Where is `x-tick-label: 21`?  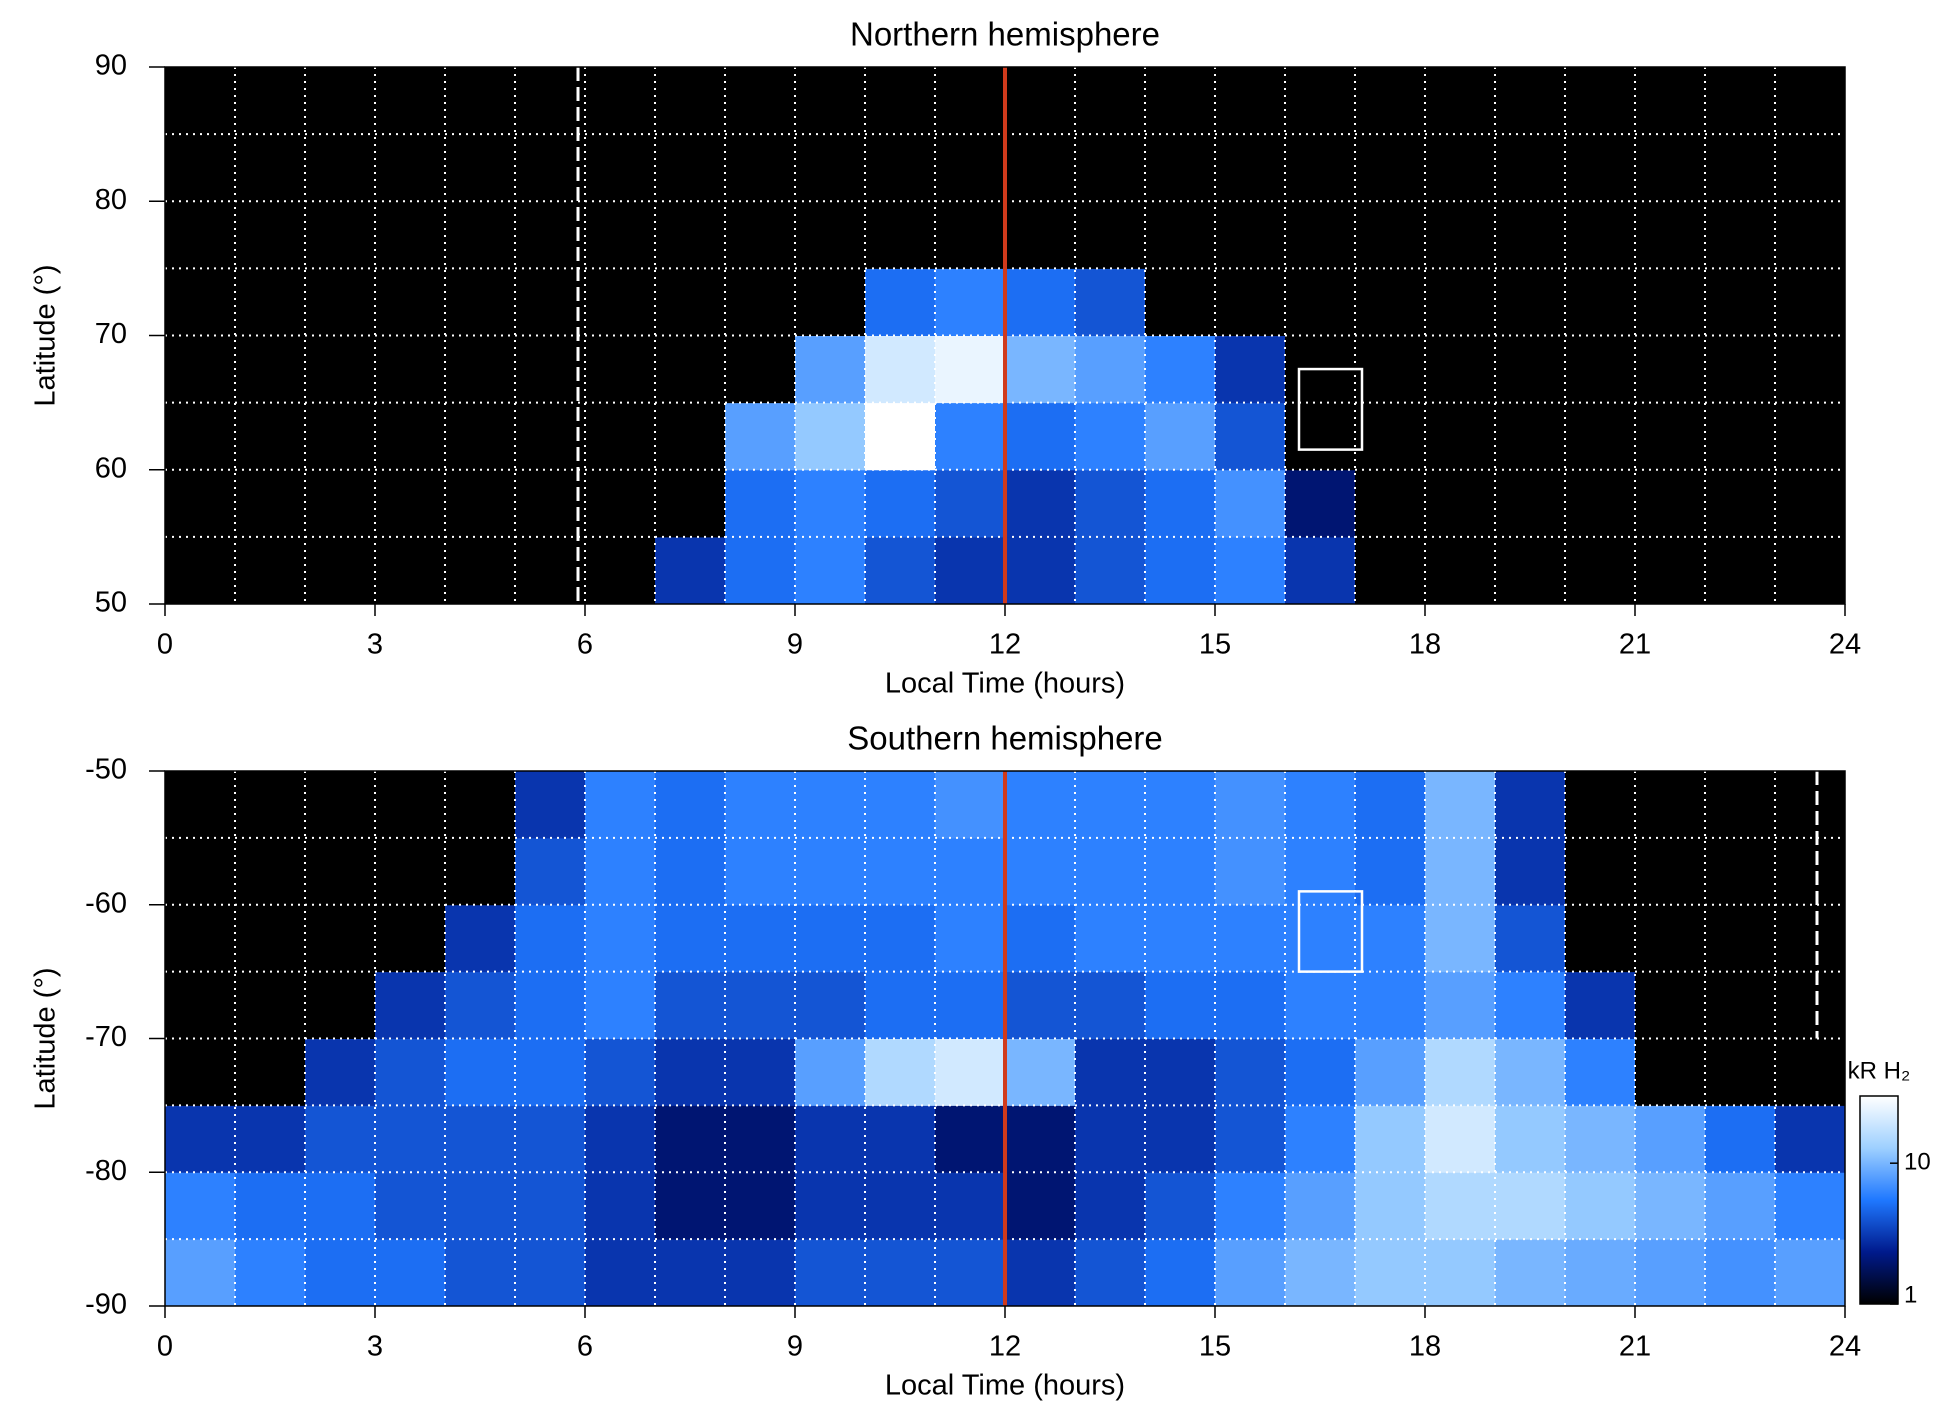
x-tick-label: 21 is located at coordinates (1635, 645).